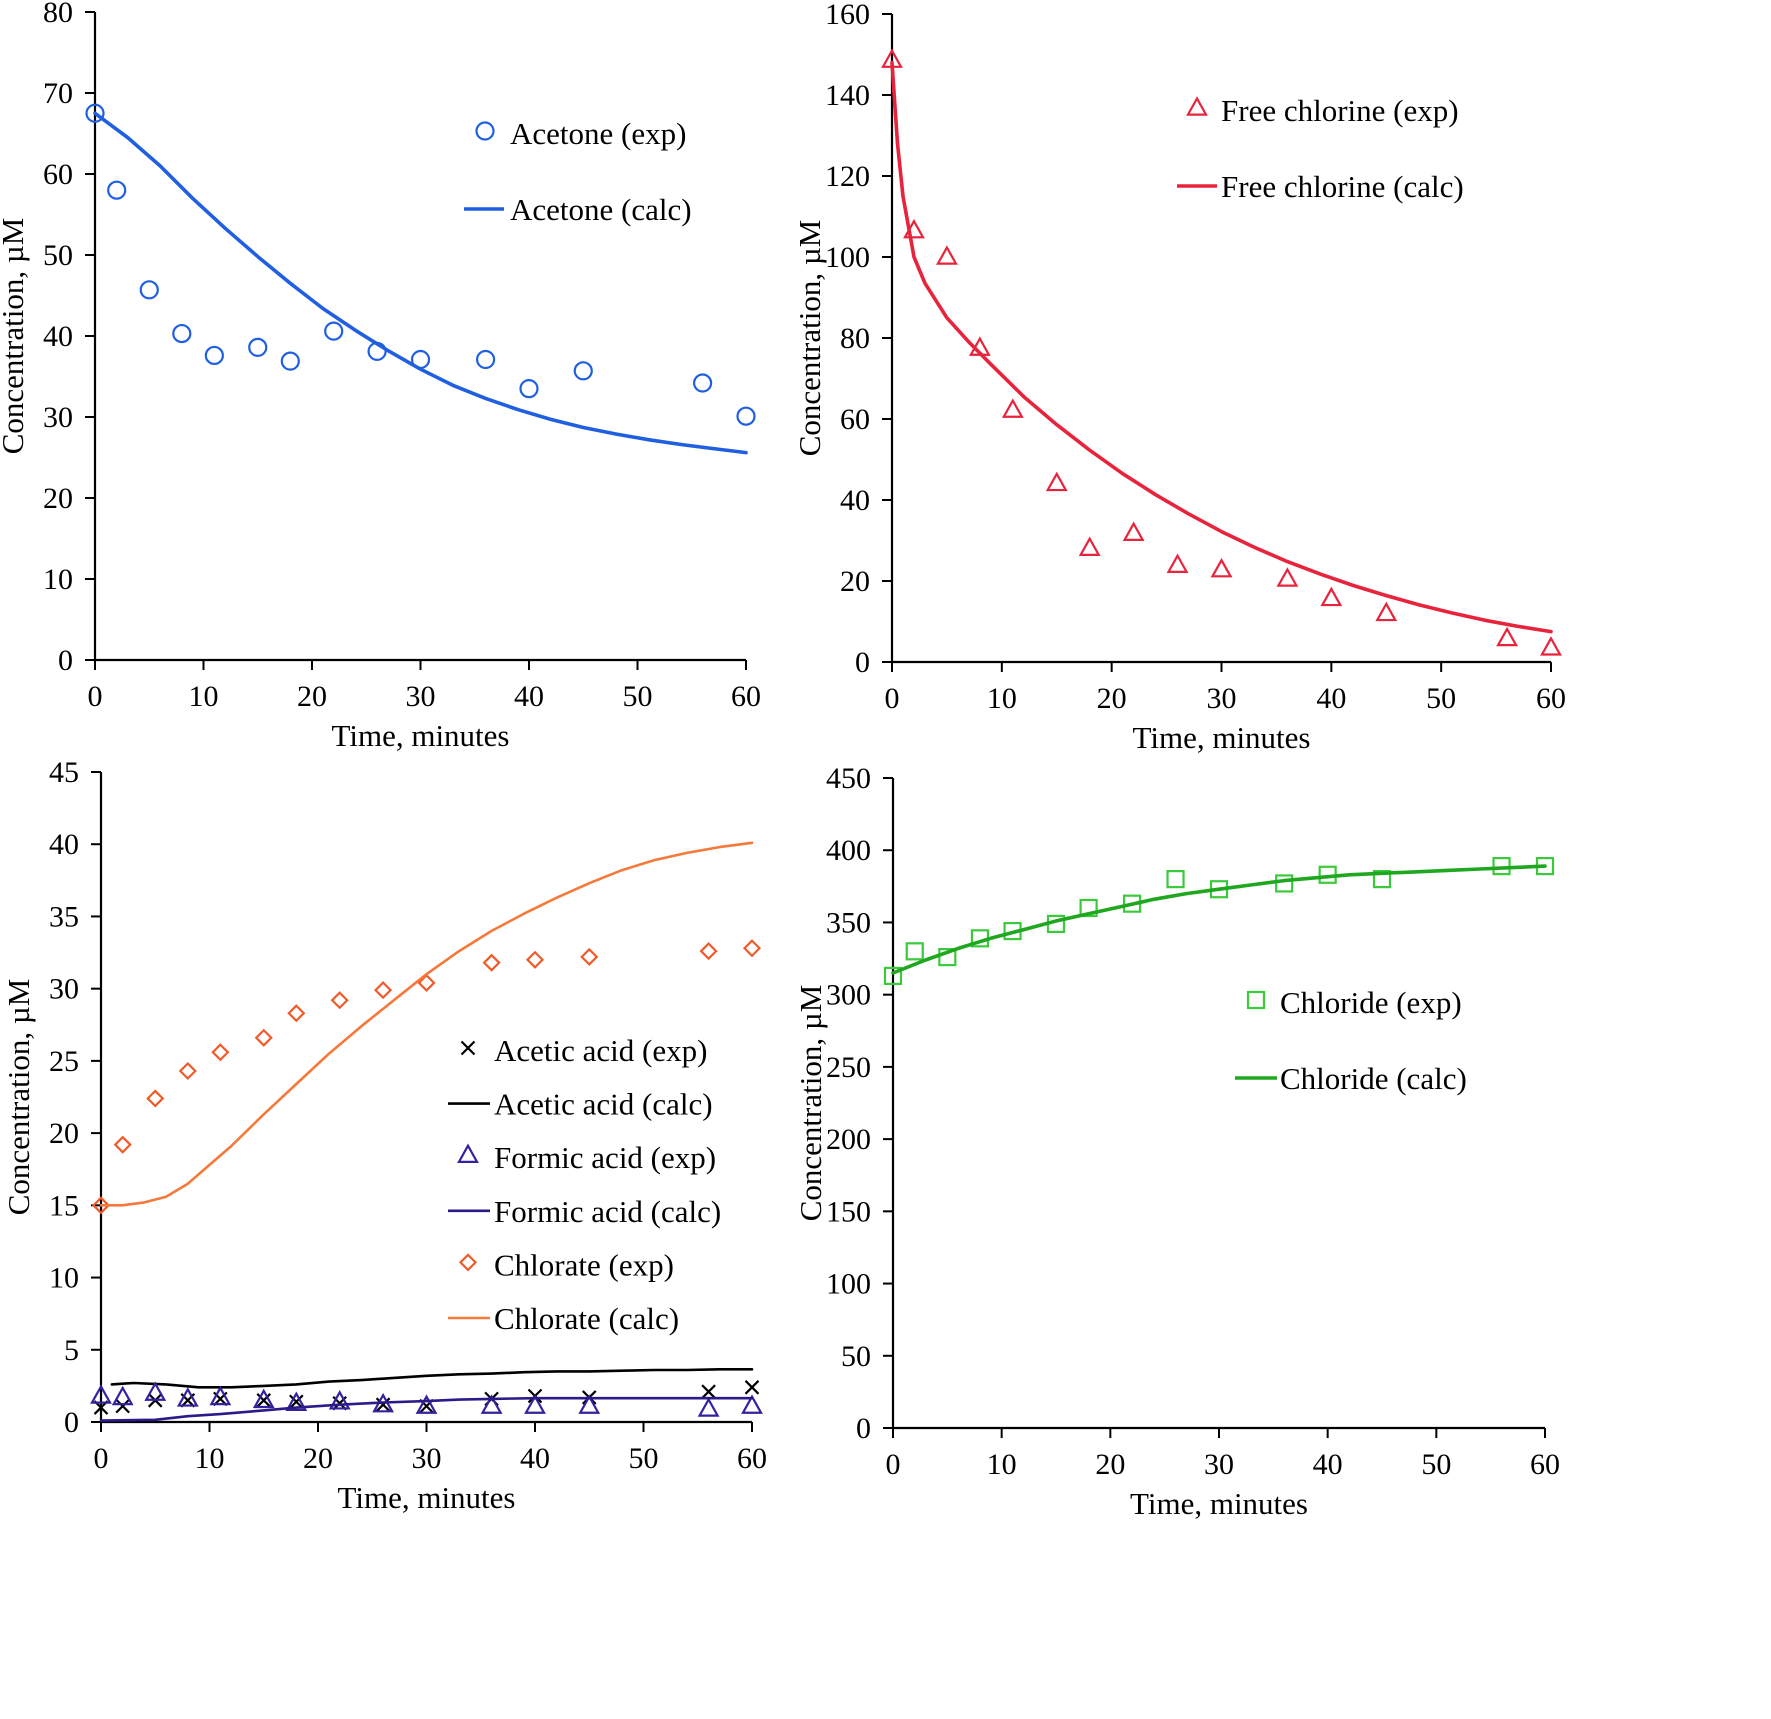 The height and width of the screenshot is (1719, 1771). Describe the element at coordinates (71, 1350) in the screenshot. I see `y-tick-label: 5` at that location.